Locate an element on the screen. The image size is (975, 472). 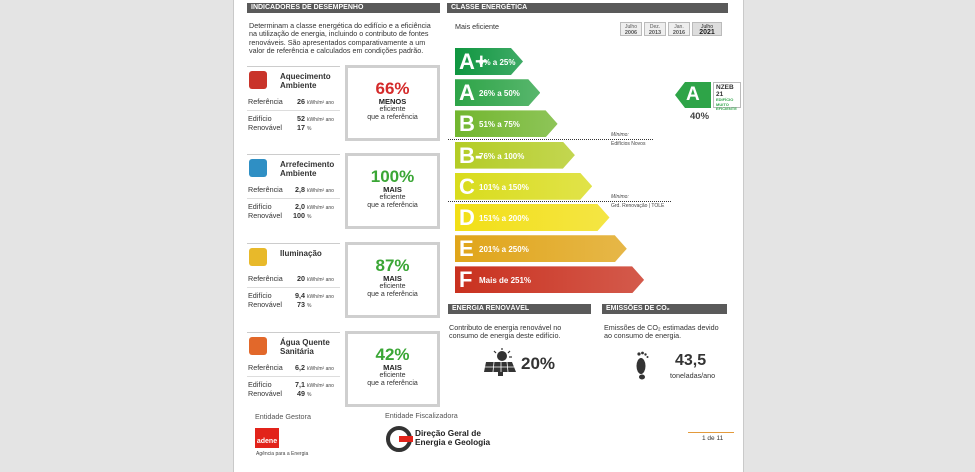
minimum-line is located at coordinates (550, 139).